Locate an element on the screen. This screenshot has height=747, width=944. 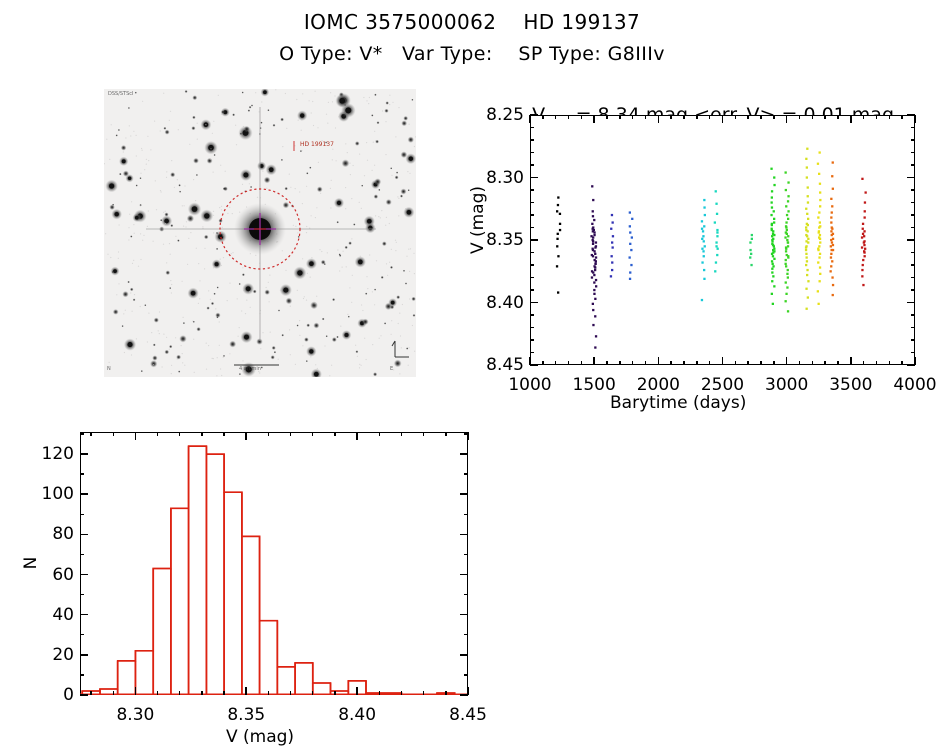
lightcurve-y-tick-label: 8.45 is located at coordinates (505, 365).